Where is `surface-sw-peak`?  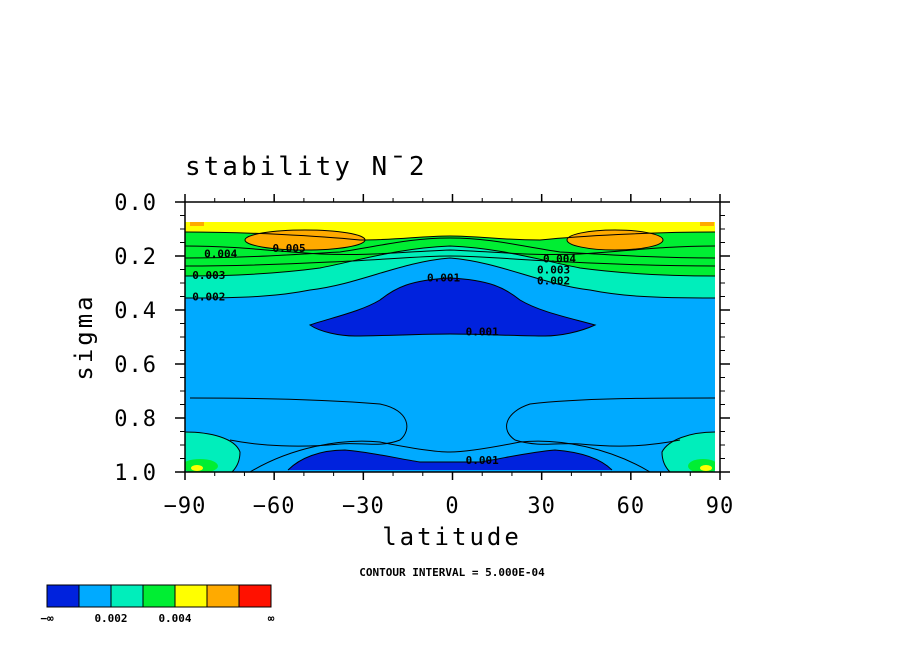
surface-sw-peak is located at coordinates (197, 468).